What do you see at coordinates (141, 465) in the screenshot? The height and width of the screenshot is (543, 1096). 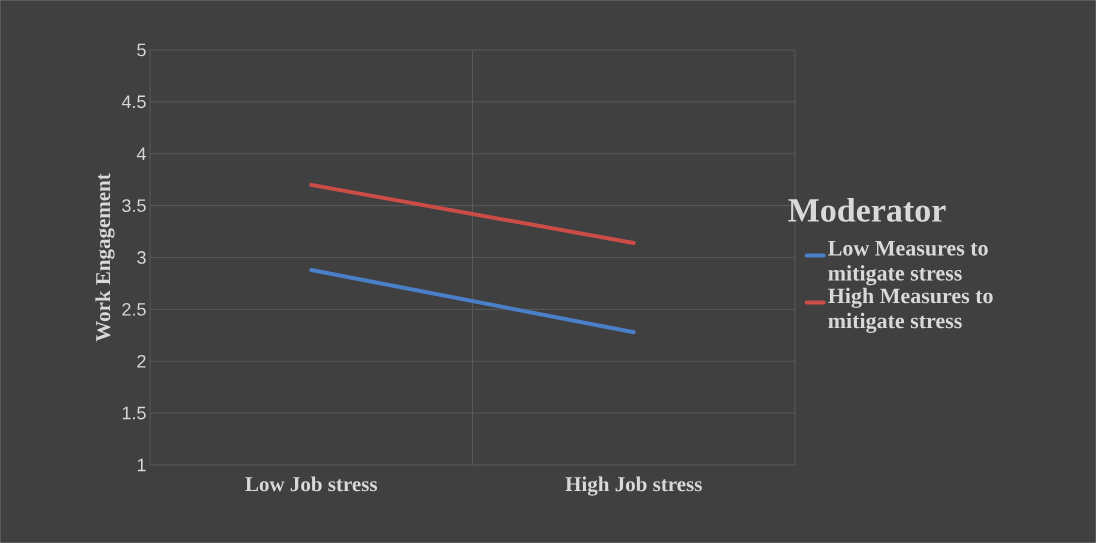 I see `y-tick-label: 1` at bounding box center [141, 465].